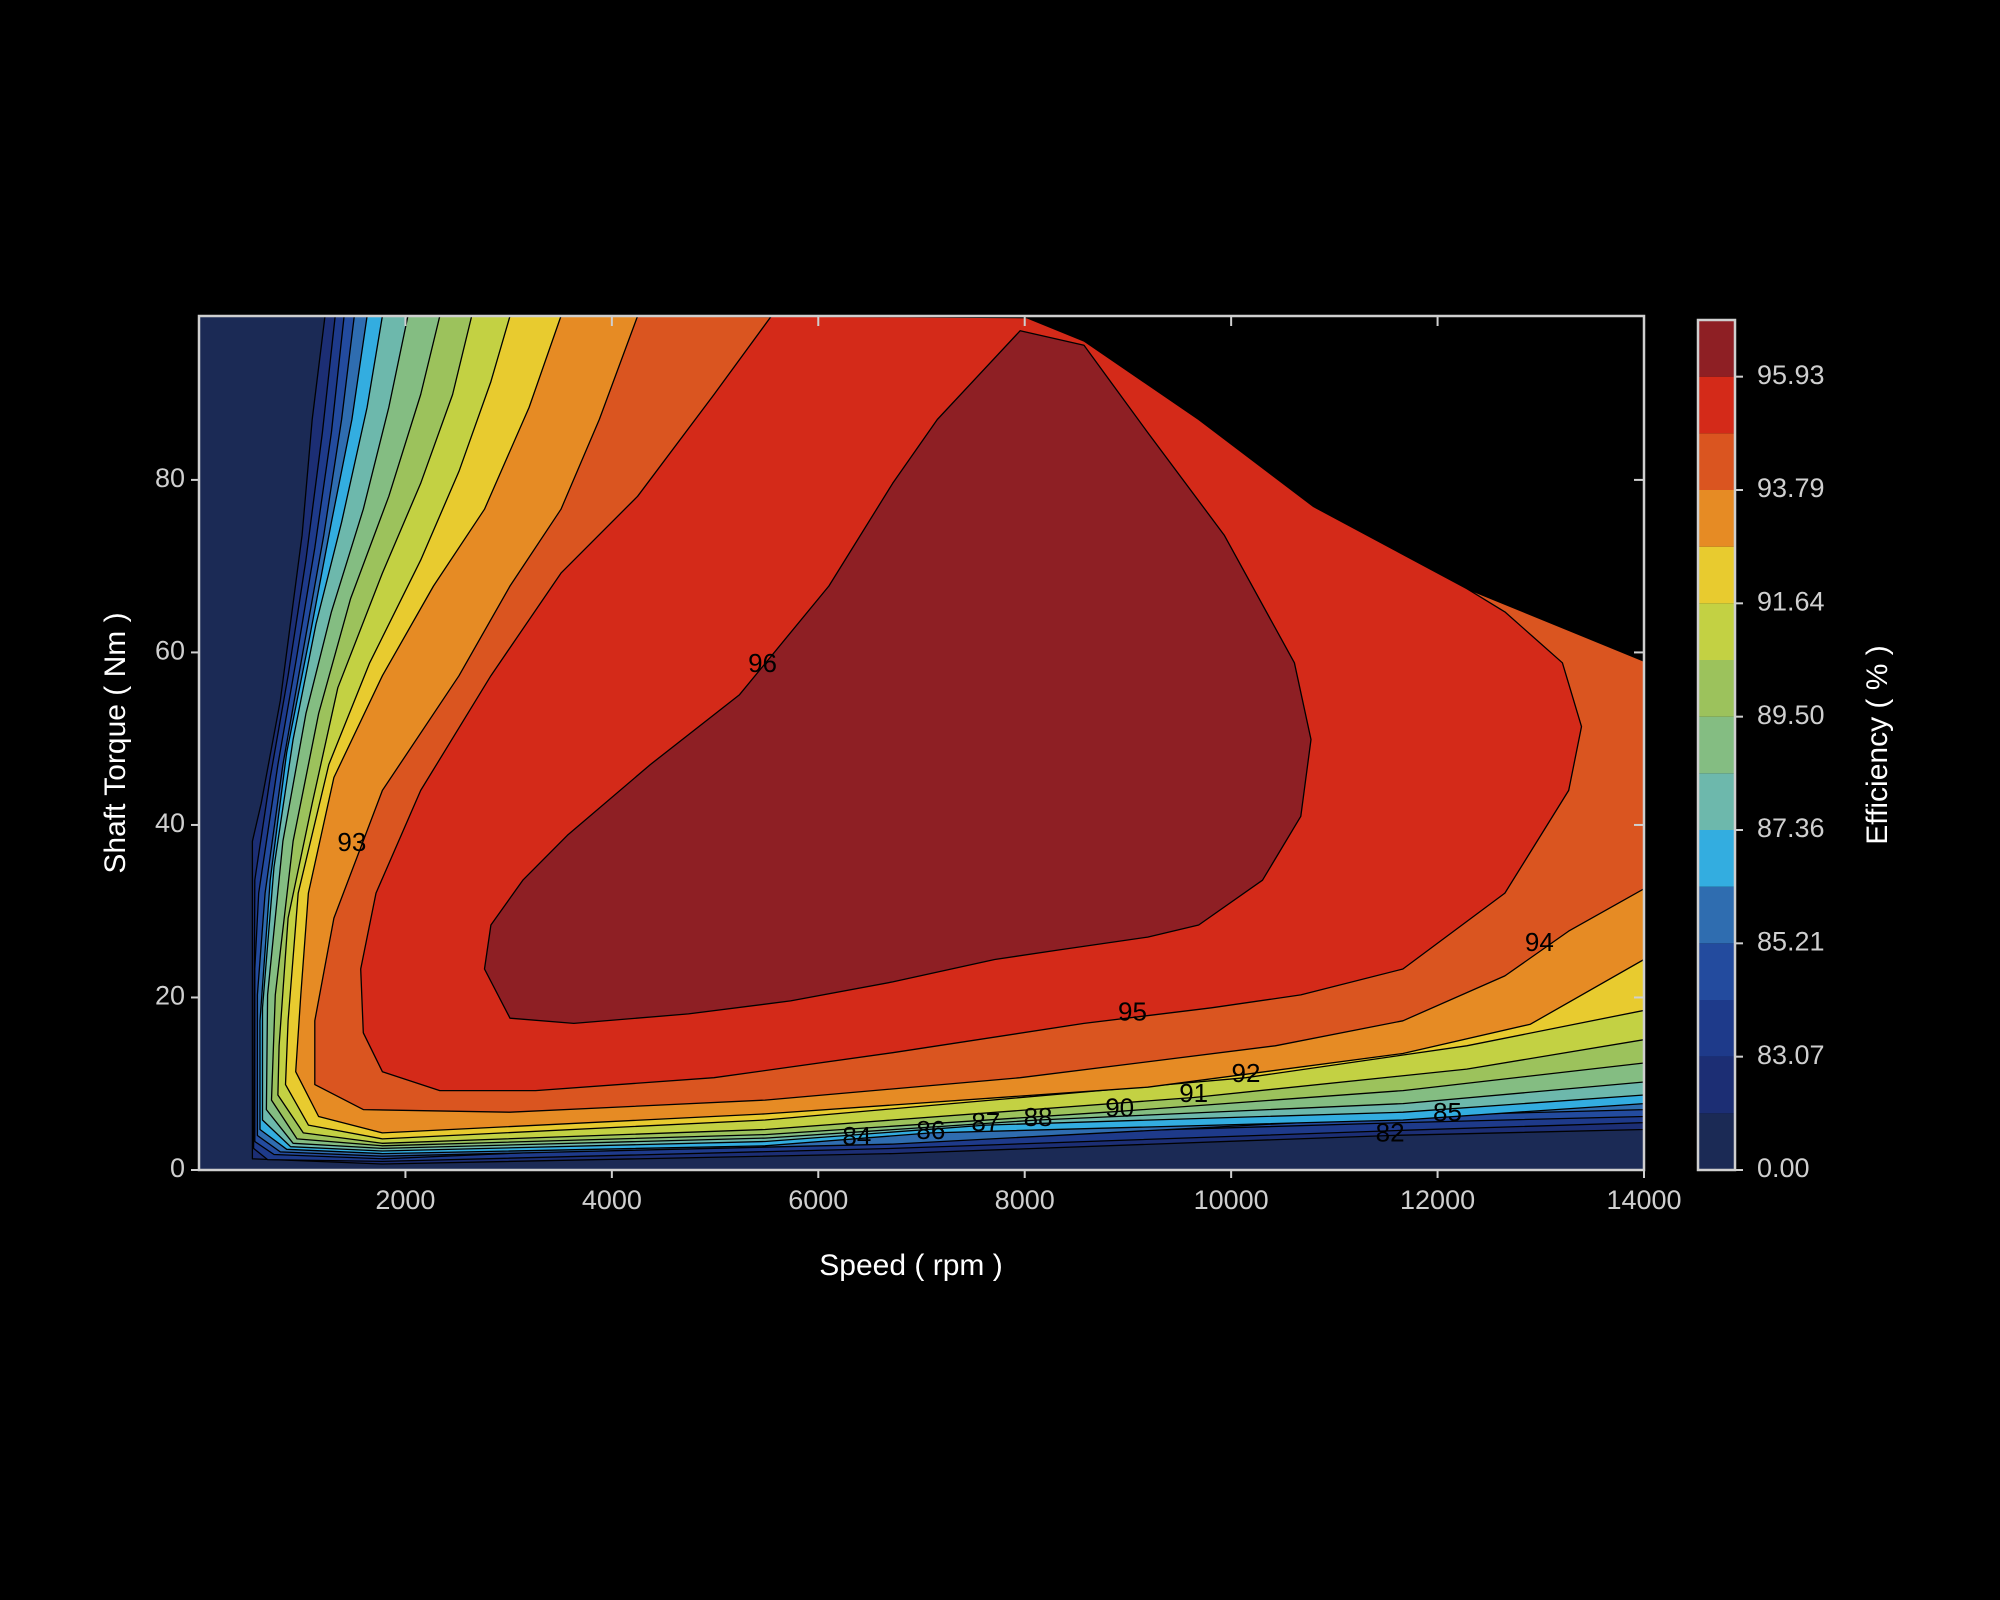  What do you see at coordinates (1437, 1200) in the screenshot?
I see `x-tick-label: 12000` at bounding box center [1437, 1200].